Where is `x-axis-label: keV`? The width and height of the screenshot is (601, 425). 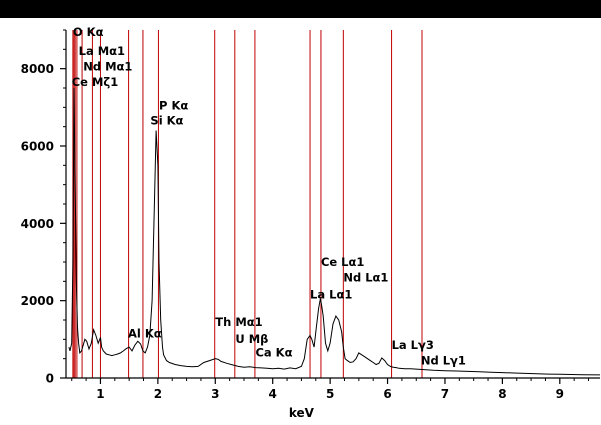 x-axis-label: keV is located at coordinates (302, 413).